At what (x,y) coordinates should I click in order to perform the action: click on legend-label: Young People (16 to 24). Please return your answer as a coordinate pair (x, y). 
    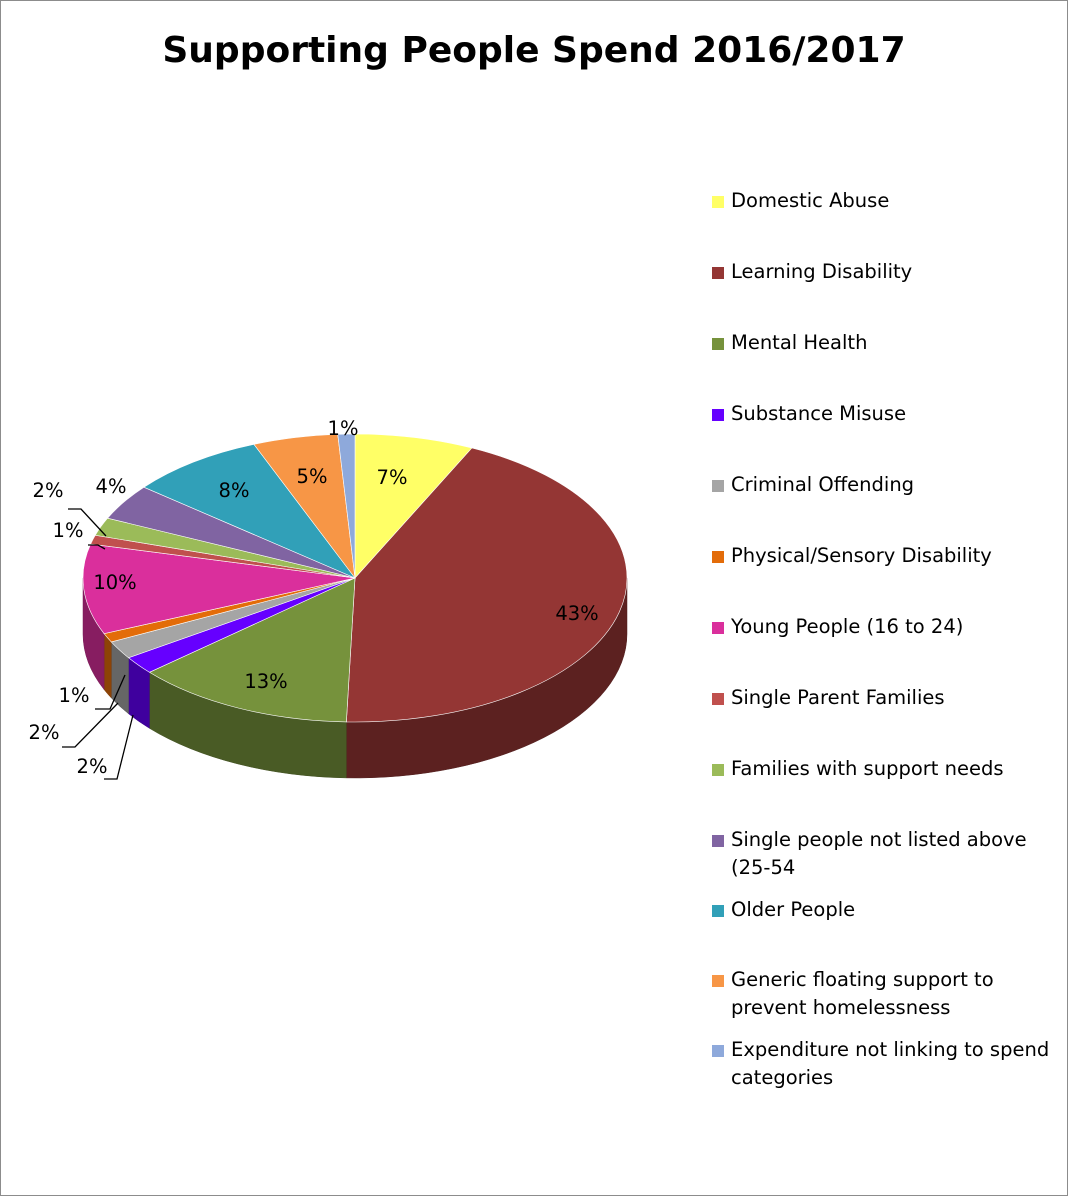
    Looking at the image, I should click on (847, 626).